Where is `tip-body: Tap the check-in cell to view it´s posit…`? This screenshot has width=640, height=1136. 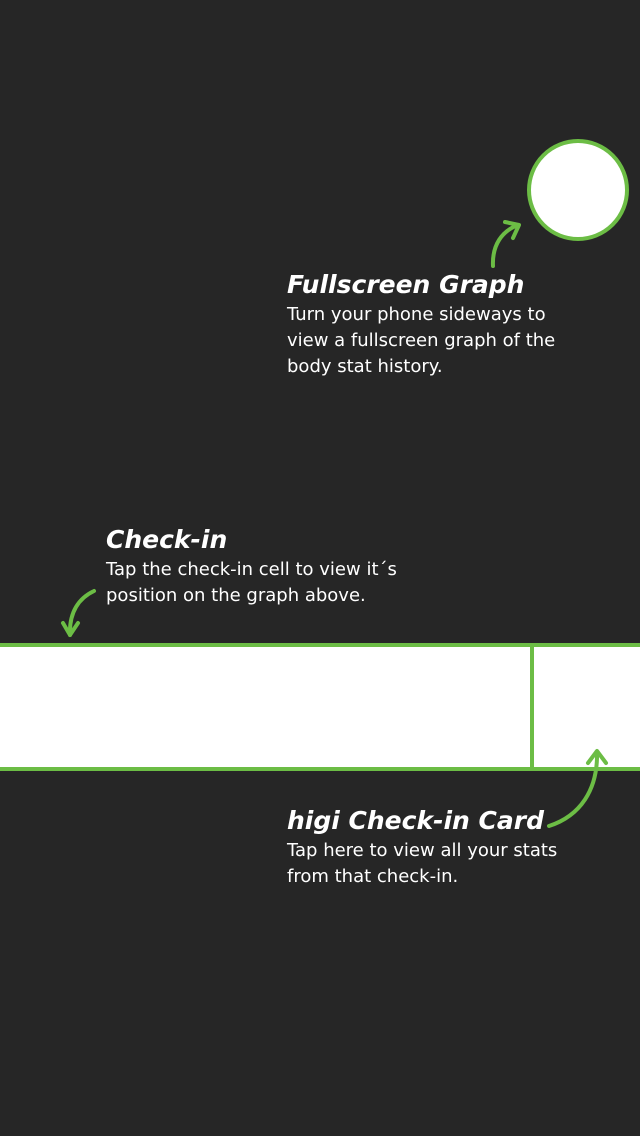 tip-body: Tap the check-in cell to view it´s posit… is located at coordinates (271, 583).